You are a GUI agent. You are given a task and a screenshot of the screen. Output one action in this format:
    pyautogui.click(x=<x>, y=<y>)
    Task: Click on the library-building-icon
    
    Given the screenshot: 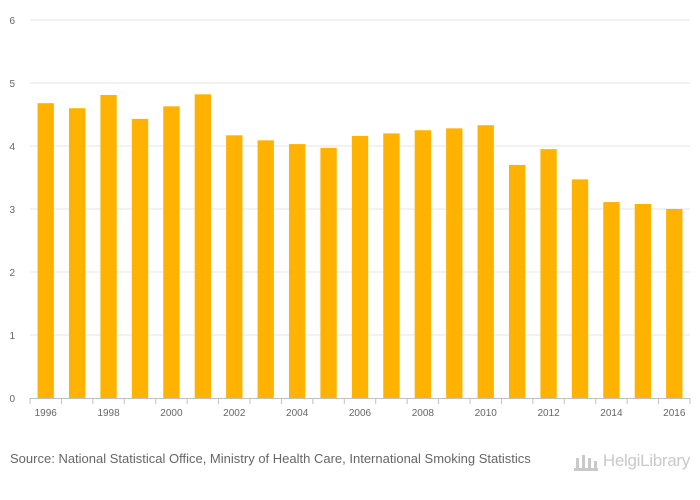 What is the action you would take?
    pyautogui.click(x=585, y=463)
    